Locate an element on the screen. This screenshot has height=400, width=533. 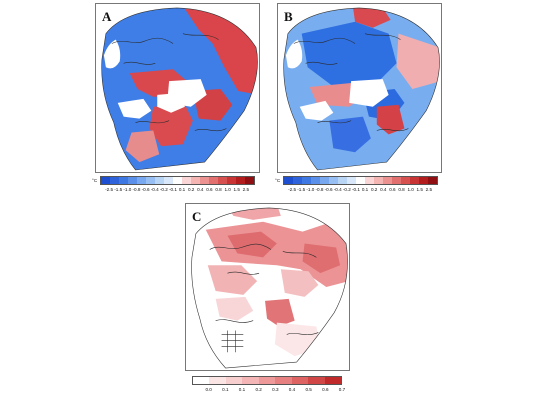
colorbar-c: 0.0 0.1 0.1 0.2 0.3 0.4 0.5 0.6 0.7 is located at coordinates (269, 387).